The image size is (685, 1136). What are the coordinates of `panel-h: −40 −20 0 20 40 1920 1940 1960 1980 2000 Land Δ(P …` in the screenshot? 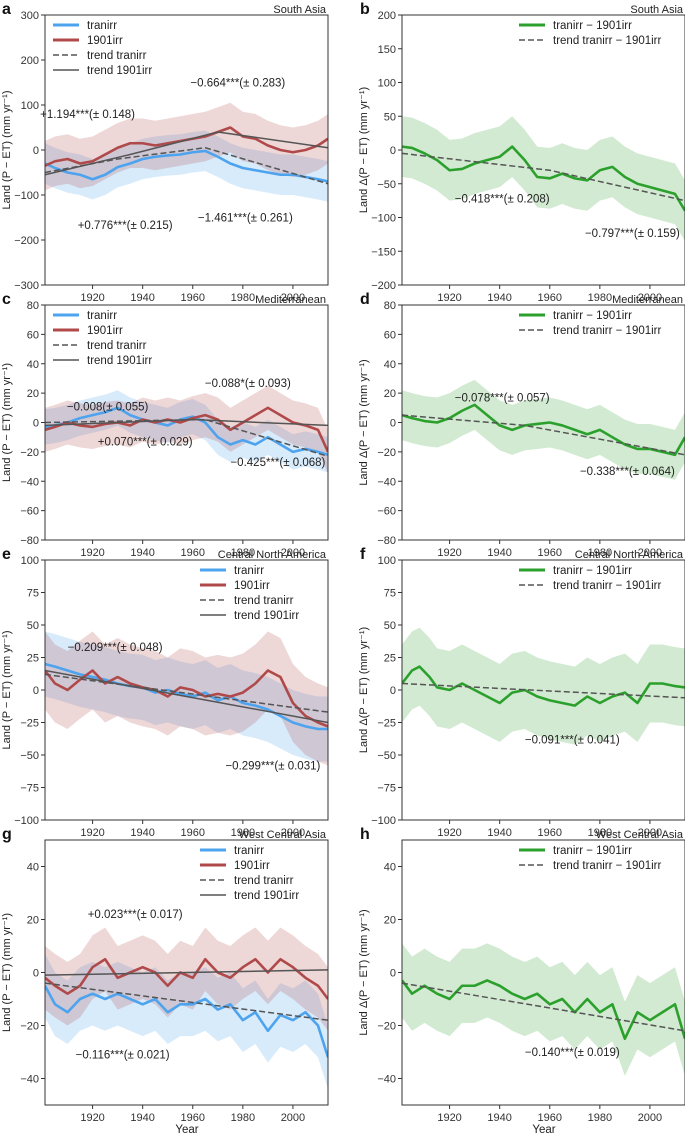 It's located at (521, 975).